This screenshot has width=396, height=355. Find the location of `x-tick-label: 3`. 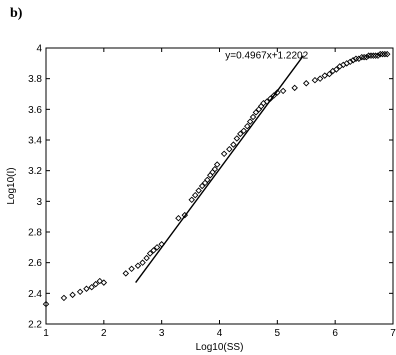

x-tick-label: 3 is located at coordinates (162, 333).